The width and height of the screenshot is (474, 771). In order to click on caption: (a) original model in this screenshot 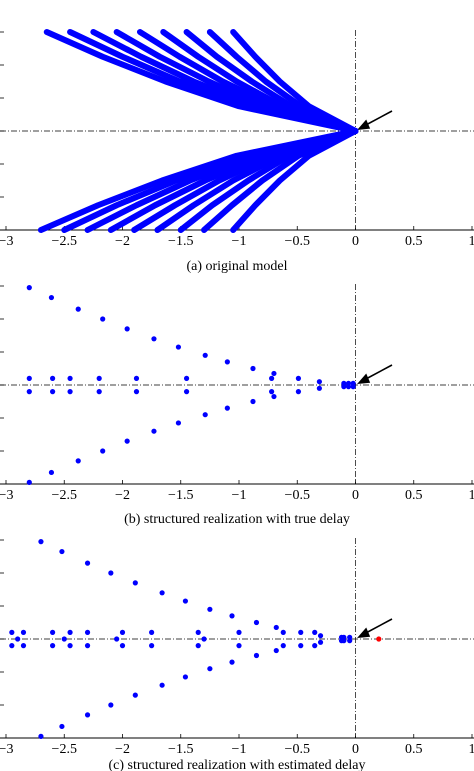, I will do `click(236, 266)`.